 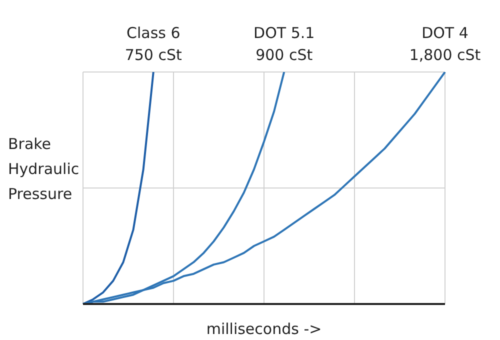 What do you see at coordinates (153, 44) in the screenshot?
I see `series-label: Class 6 750 cSt` at bounding box center [153, 44].